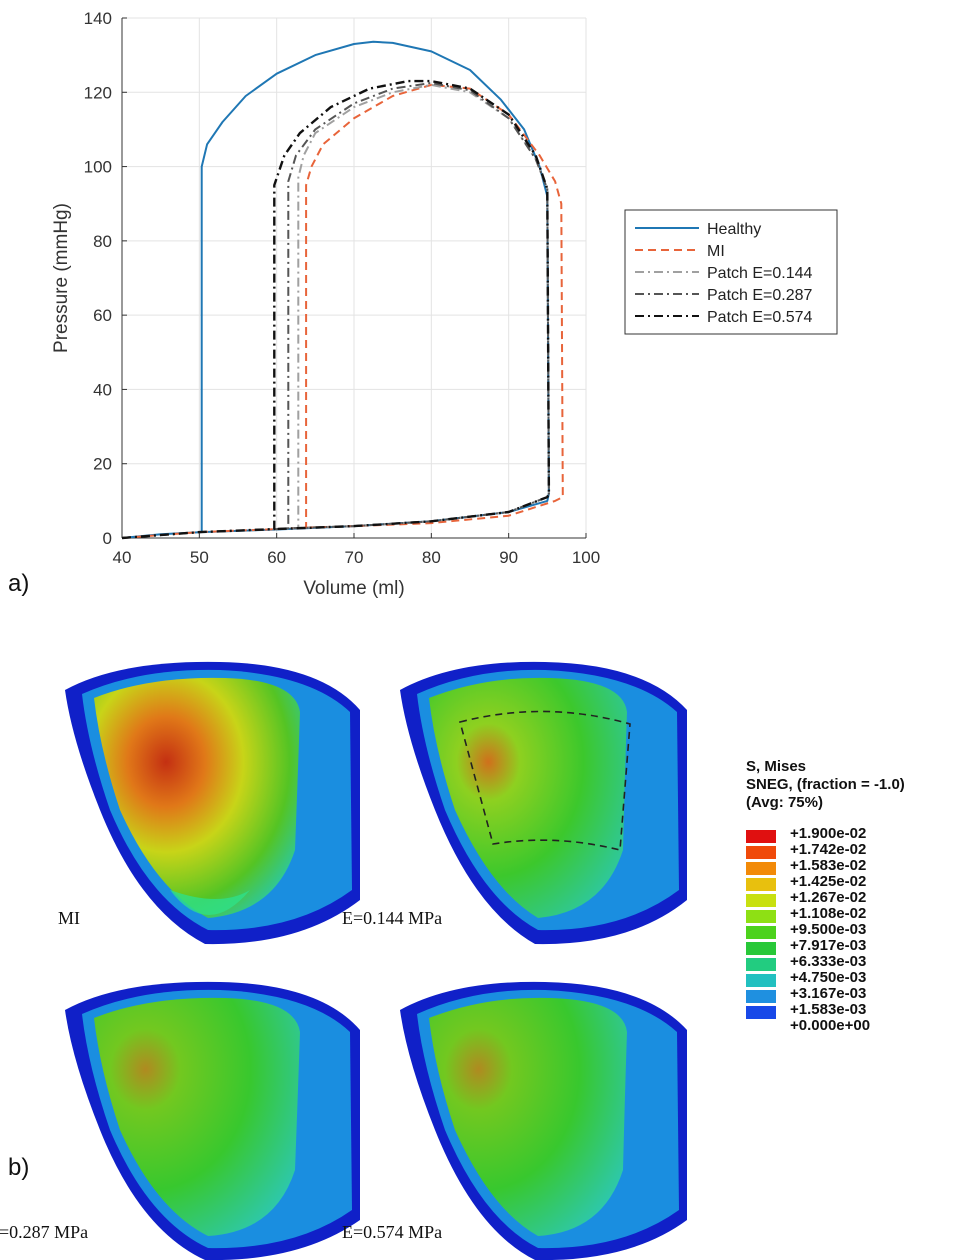 The image size is (960, 1260). I want to click on legend-entry-patch-e-0-287: Patch E=0.287, so click(760, 295).